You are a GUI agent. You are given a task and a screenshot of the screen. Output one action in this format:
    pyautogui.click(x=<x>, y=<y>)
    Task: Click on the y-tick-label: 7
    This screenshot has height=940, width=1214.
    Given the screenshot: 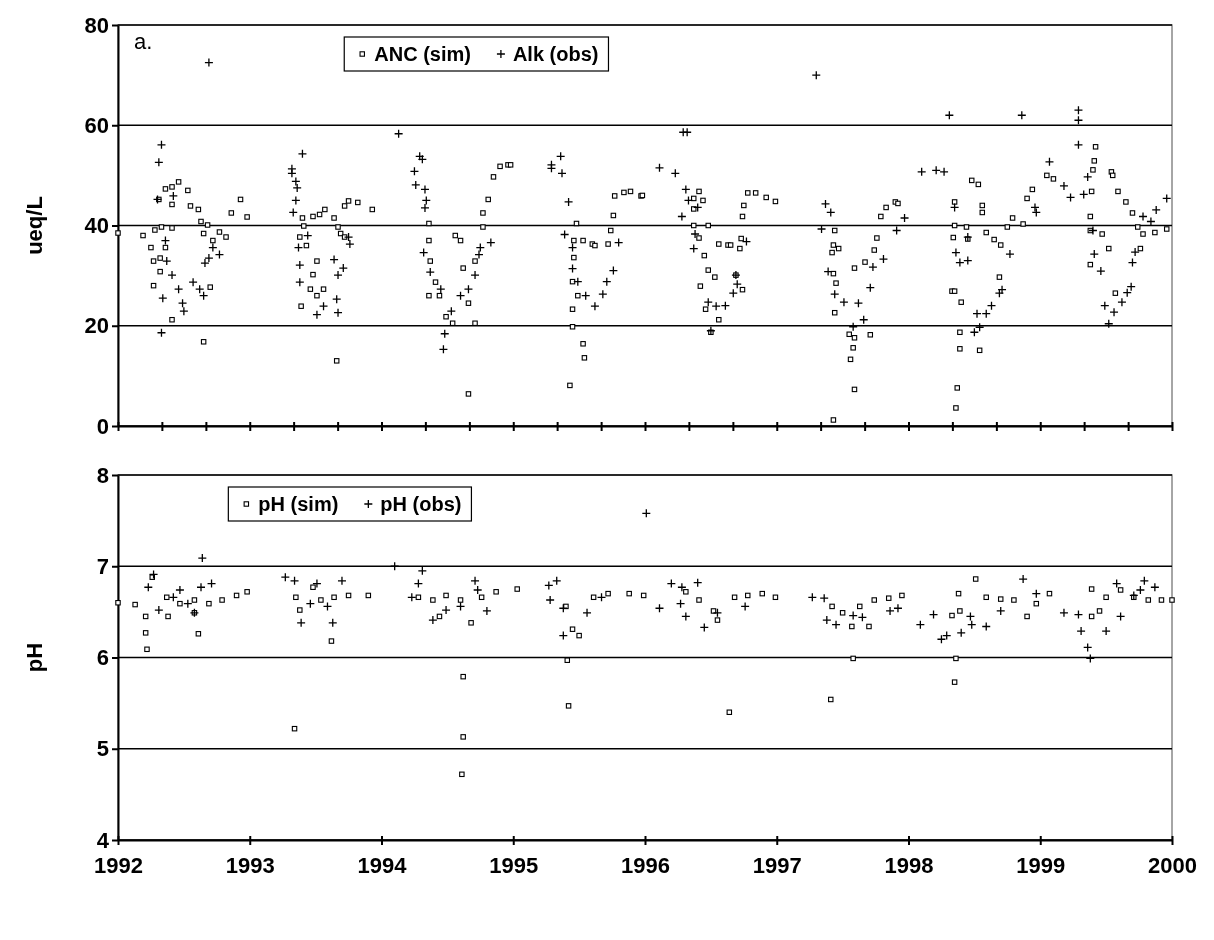 What is the action you would take?
    pyautogui.click(x=102, y=566)
    